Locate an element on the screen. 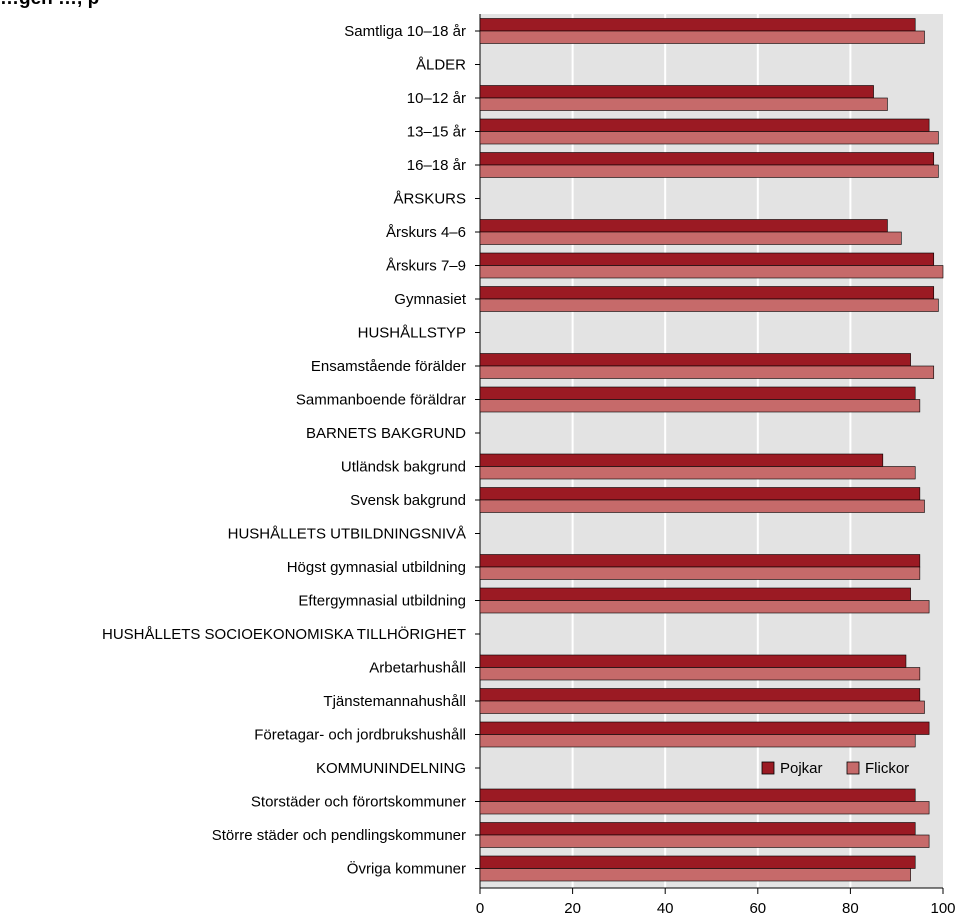  category-label: BARNETS BAKGRUND is located at coordinates (386, 433).